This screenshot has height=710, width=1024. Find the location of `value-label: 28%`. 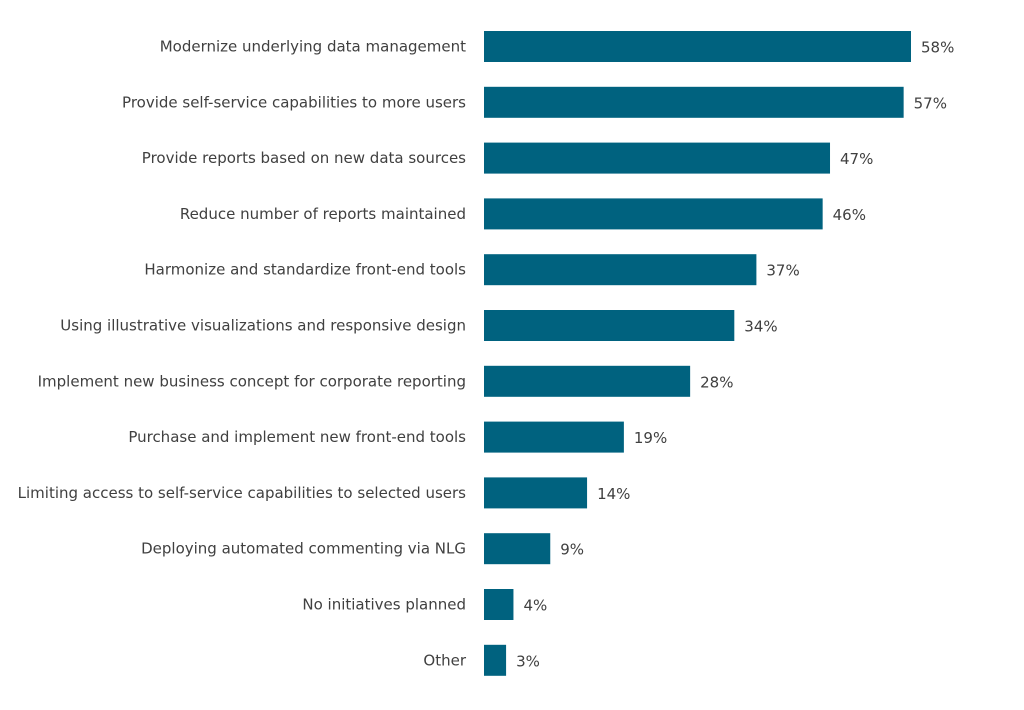

value-label: 28% is located at coordinates (716, 382).